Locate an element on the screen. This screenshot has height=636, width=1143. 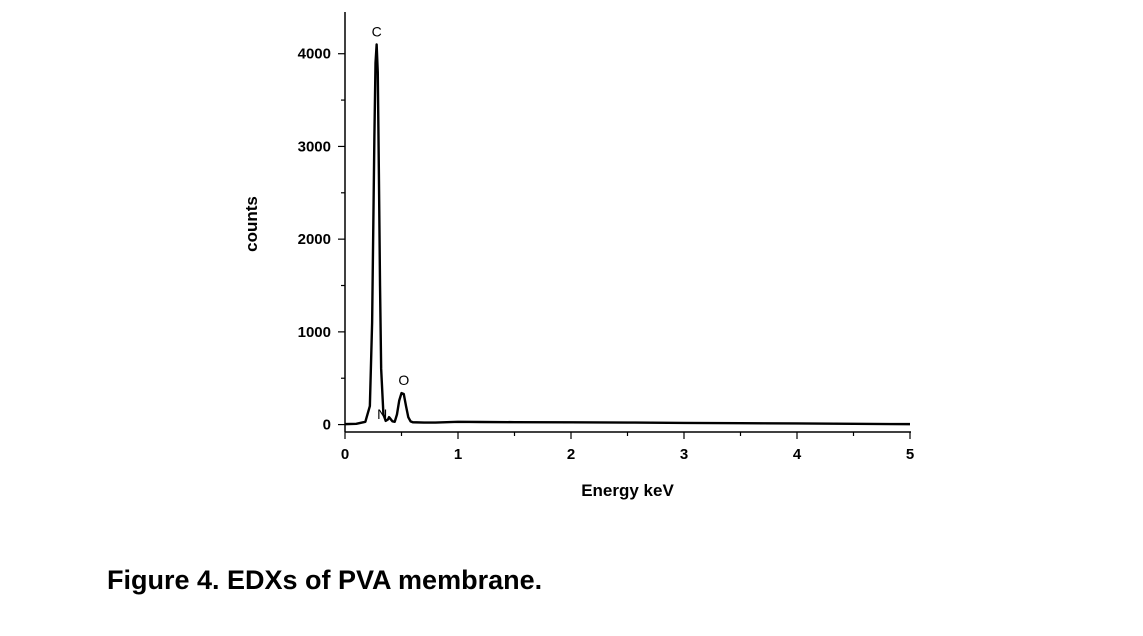
y-axis-title: counts is located at coordinates (251, 224).